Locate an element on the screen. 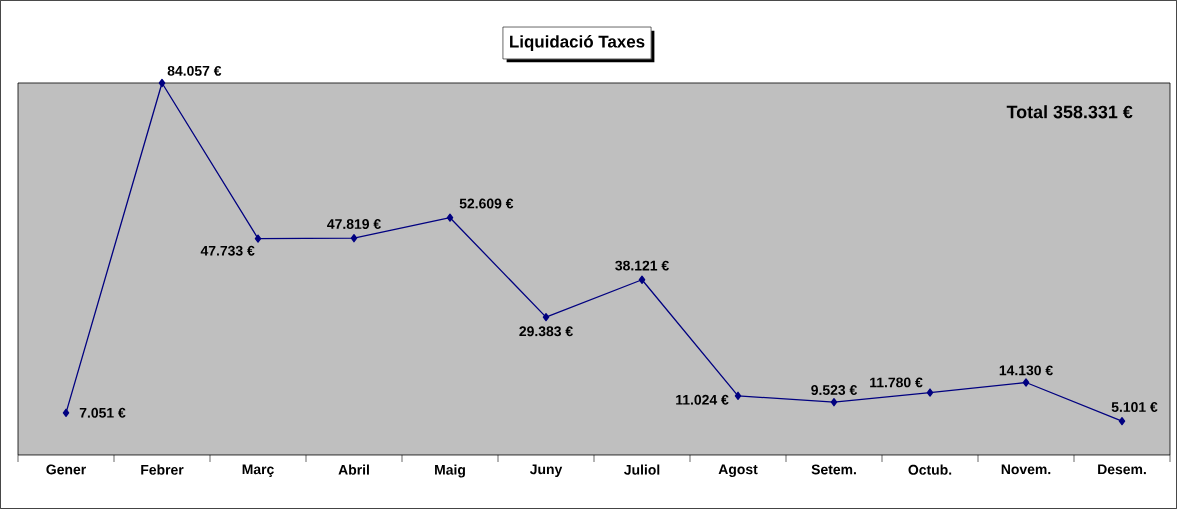  data-label: 47.733 € is located at coordinates (227, 250).